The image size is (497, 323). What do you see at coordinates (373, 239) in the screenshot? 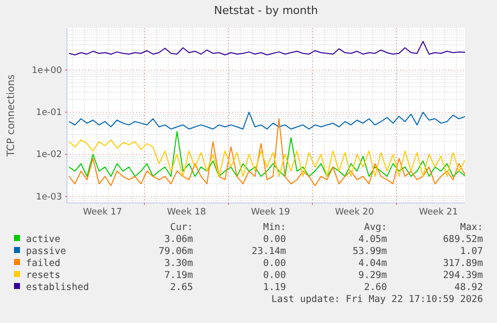
I see `text: 4.05m` at bounding box center [373, 239].